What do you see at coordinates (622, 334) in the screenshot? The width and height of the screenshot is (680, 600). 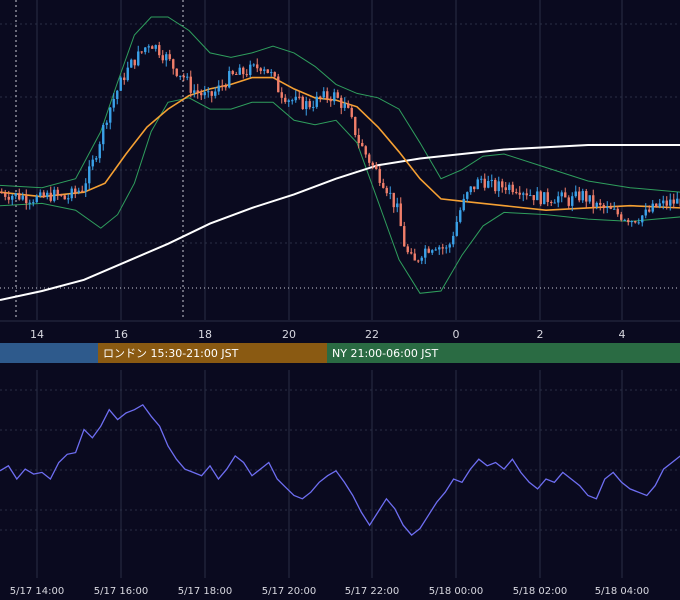 I see `price-axis-tick-label: 4` at bounding box center [622, 334].